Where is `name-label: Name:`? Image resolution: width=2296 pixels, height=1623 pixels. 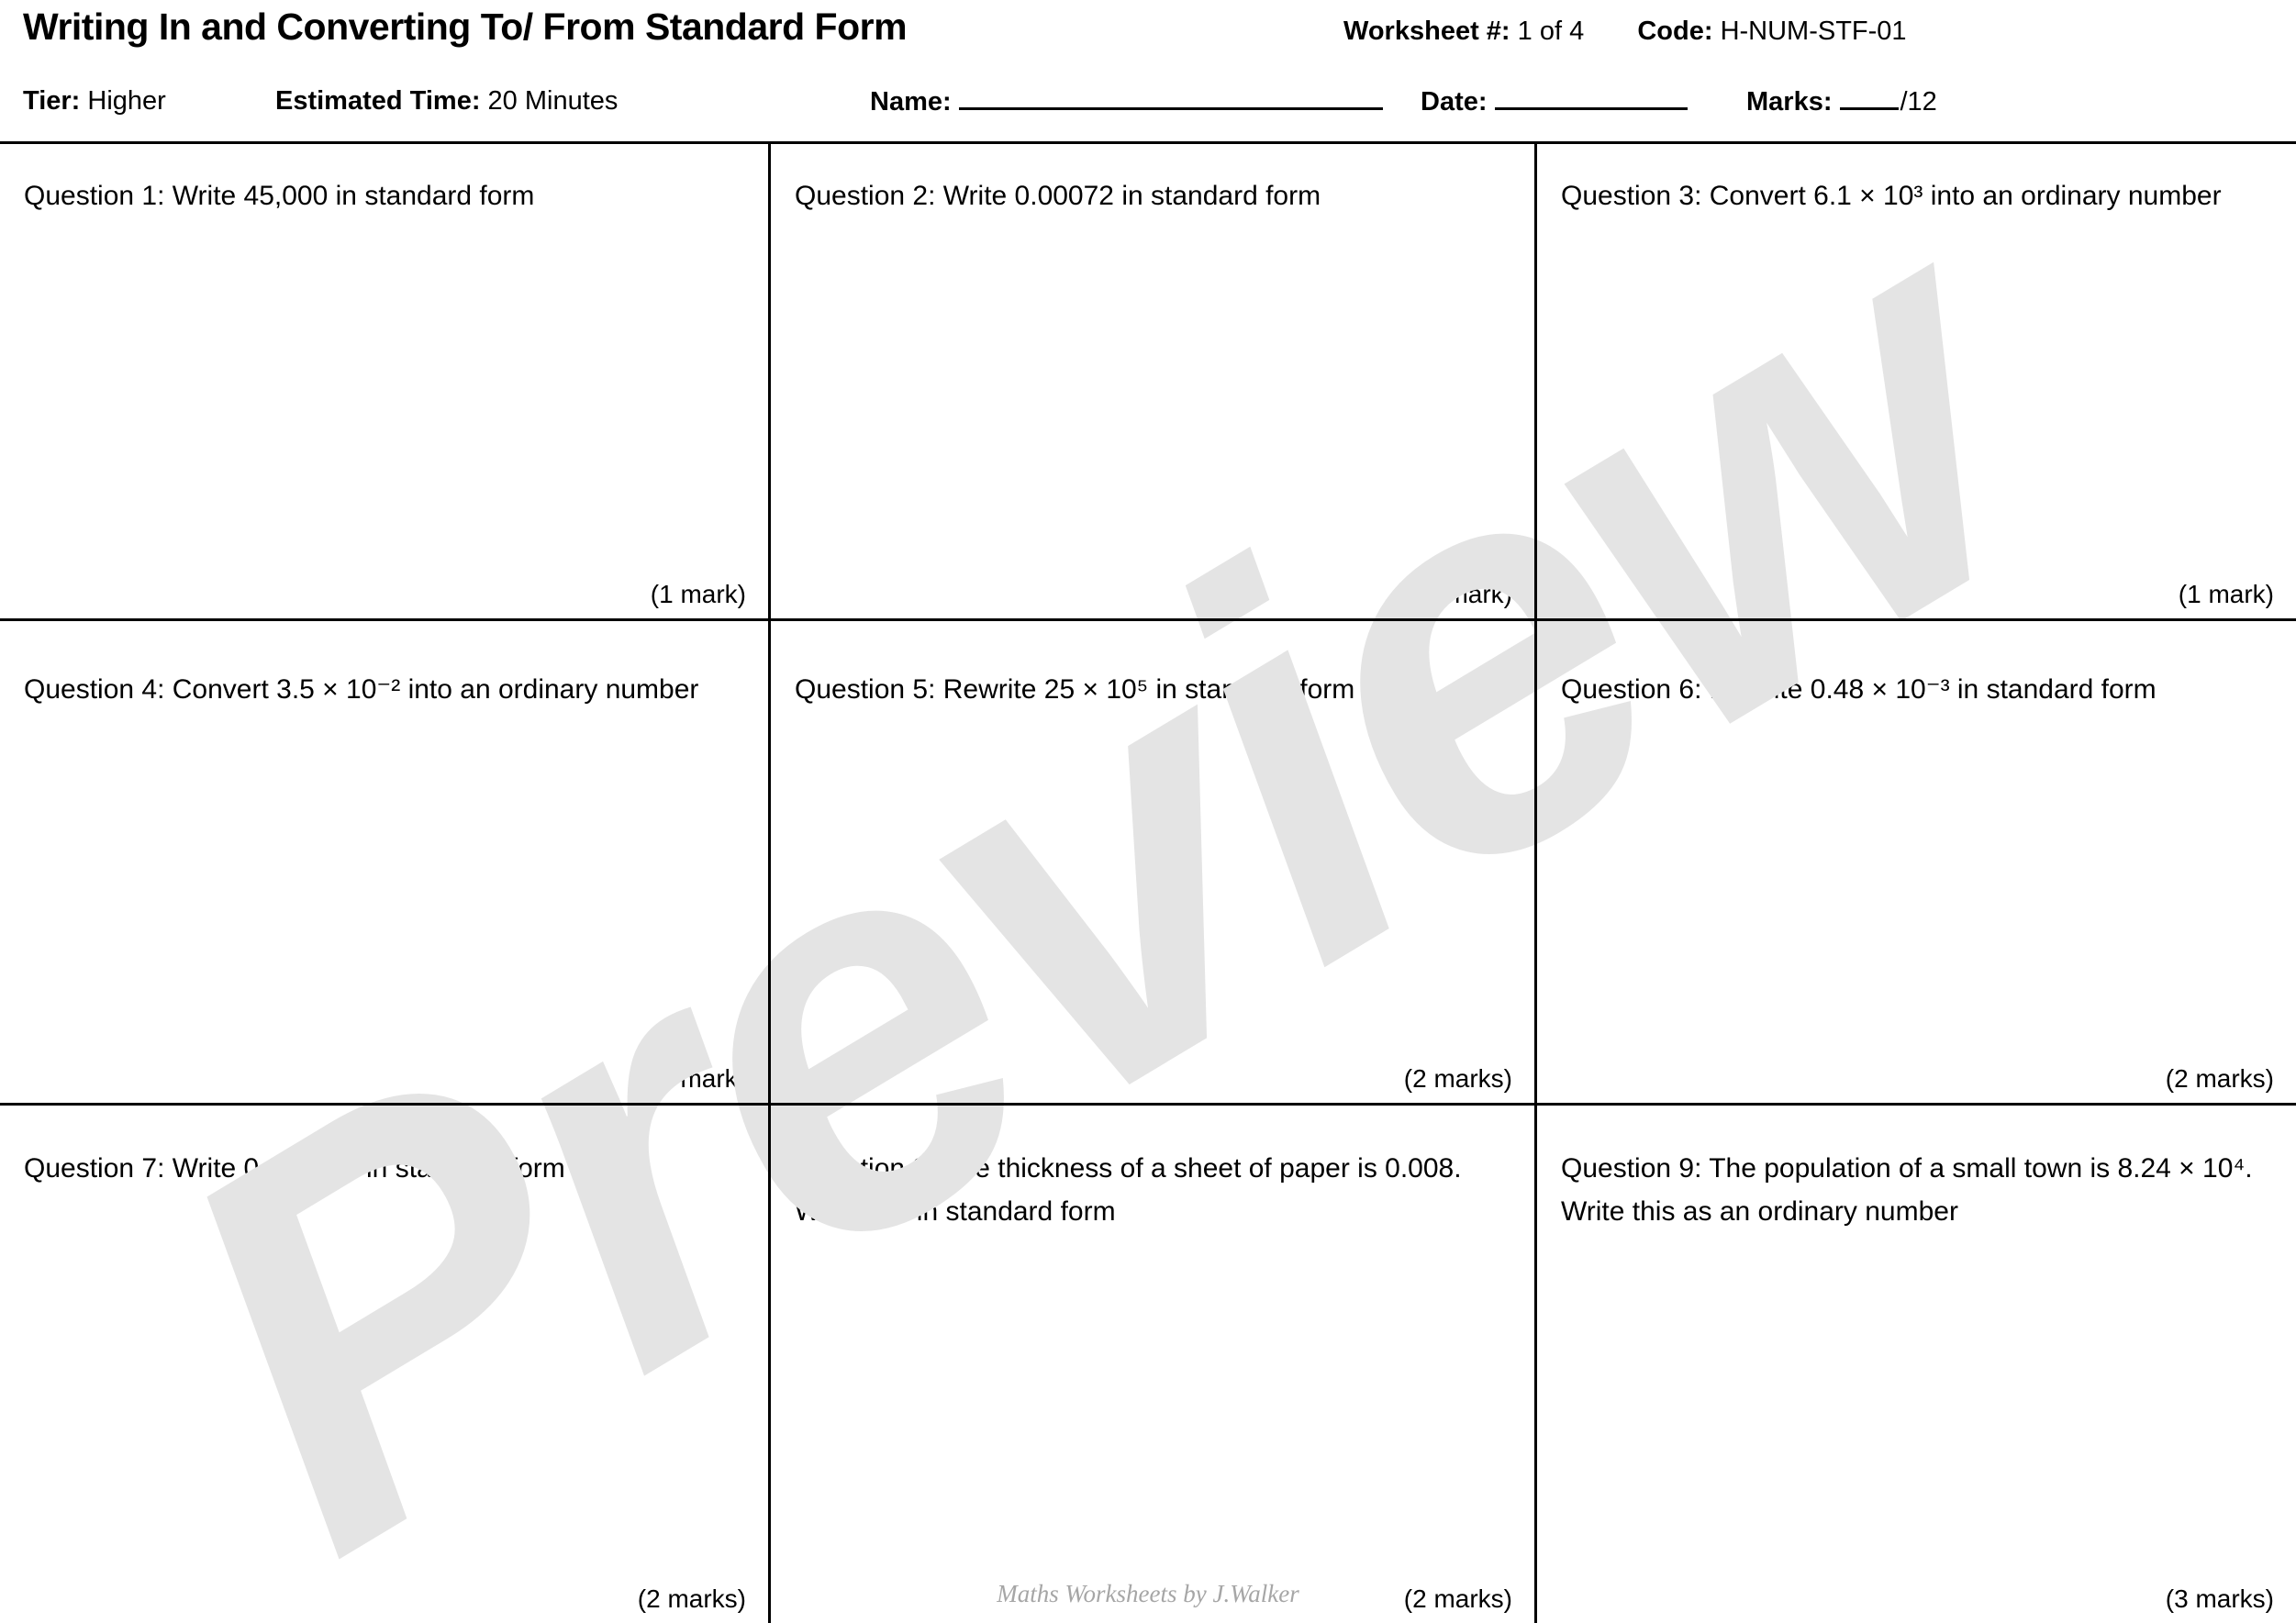 name-label: Name: is located at coordinates (911, 102).